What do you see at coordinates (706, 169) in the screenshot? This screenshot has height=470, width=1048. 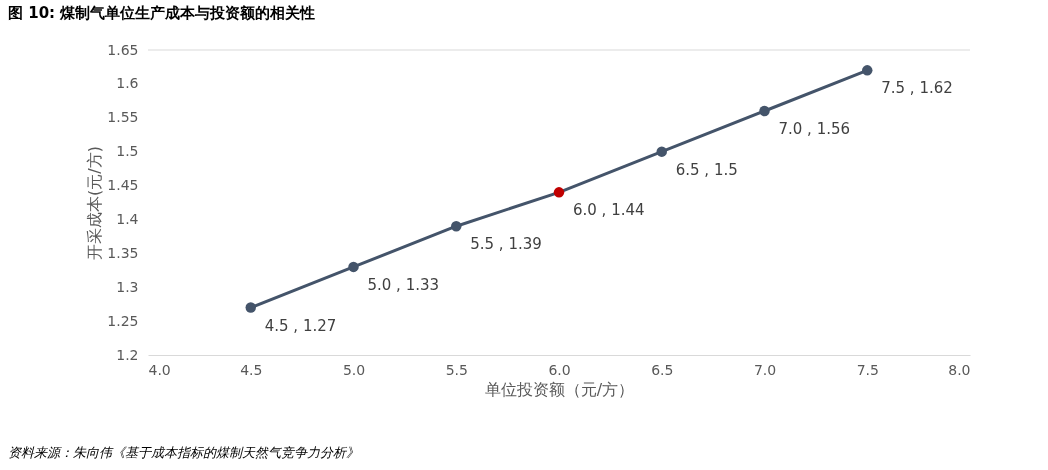 I see `data-label: 6.5 , 1.5` at bounding box center [706, 169].